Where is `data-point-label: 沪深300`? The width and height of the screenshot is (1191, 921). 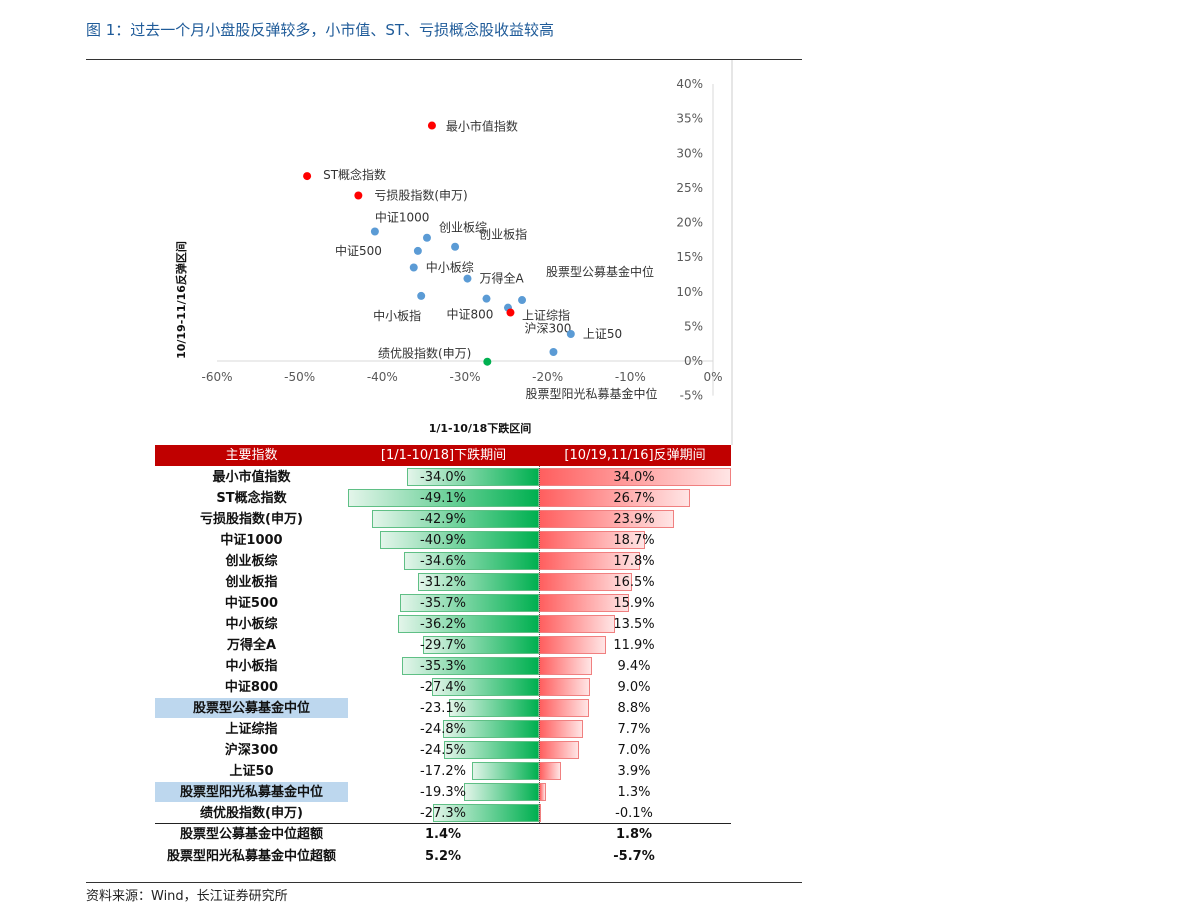 data-point-label: 沪深300 is located at coordinates (547, 329).